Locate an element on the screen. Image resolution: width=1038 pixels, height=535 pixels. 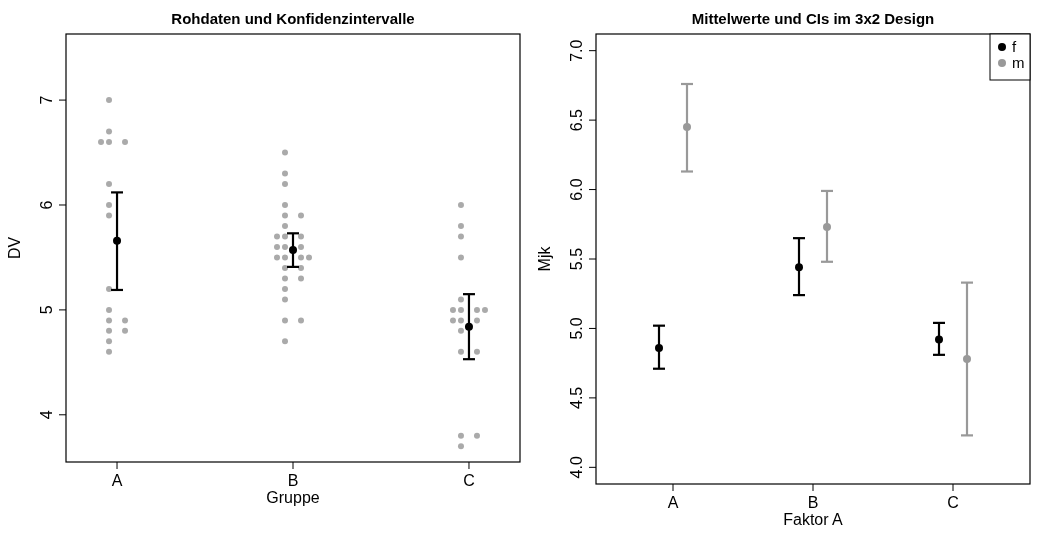
y-tick-label: 4.5 is located at coordinates (576, 398).